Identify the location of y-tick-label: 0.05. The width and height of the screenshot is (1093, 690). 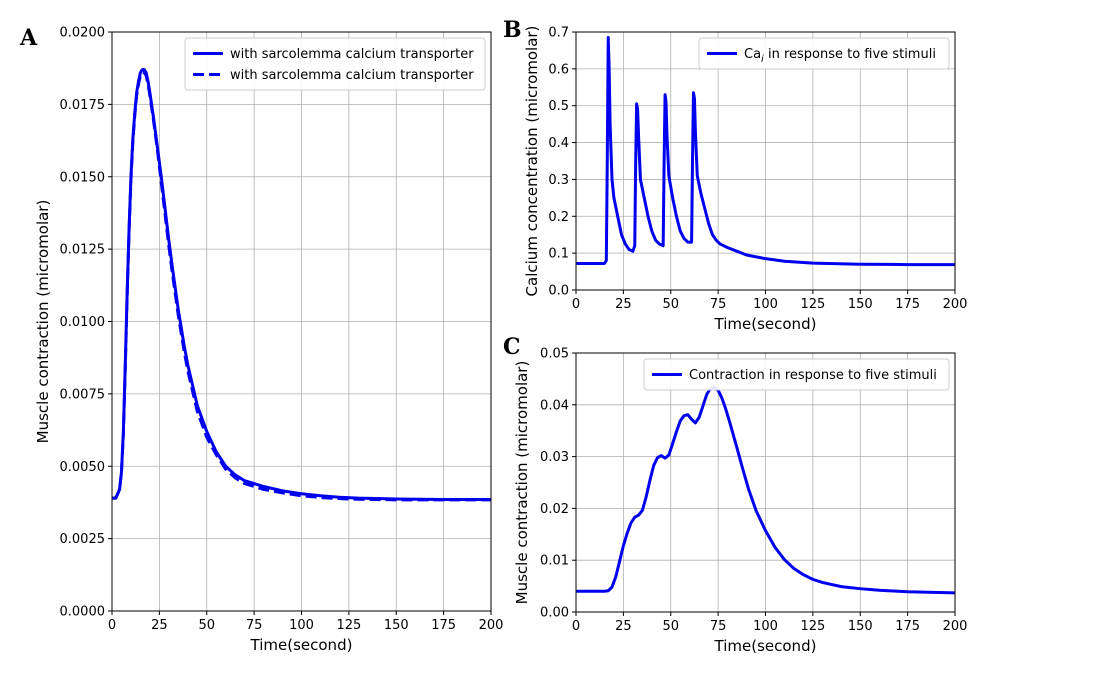
(554, 354).